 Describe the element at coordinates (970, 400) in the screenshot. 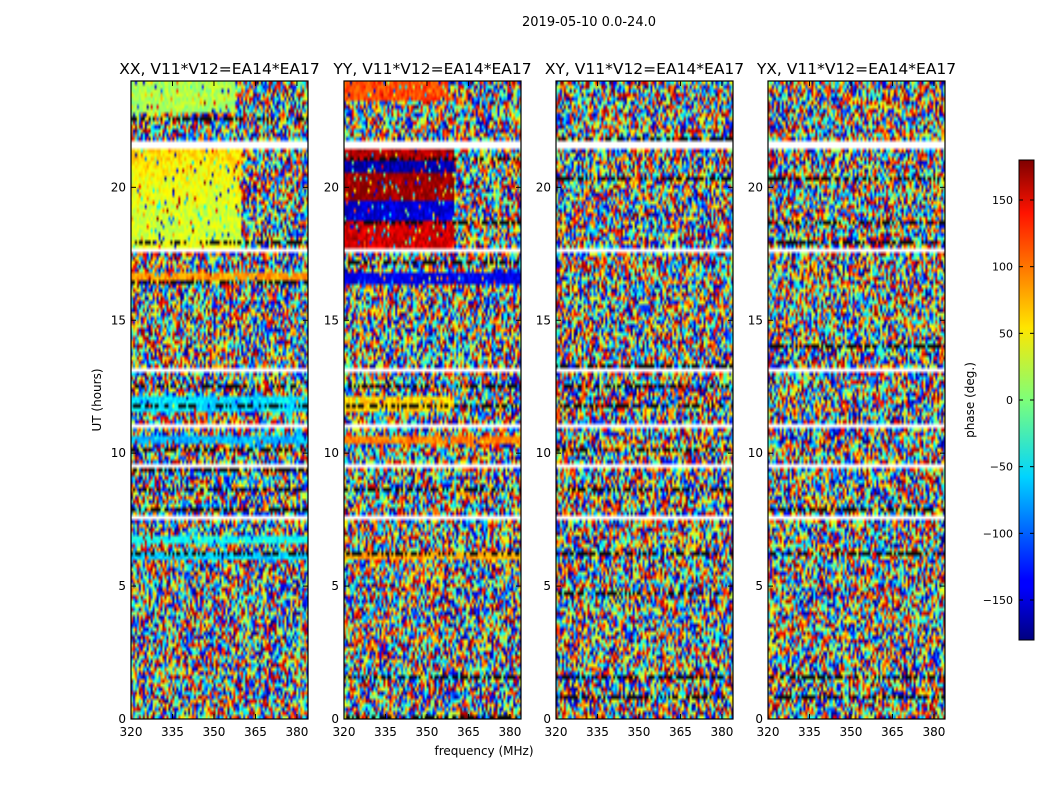

I see `colorbar-label: phase (deg.)` at that location.